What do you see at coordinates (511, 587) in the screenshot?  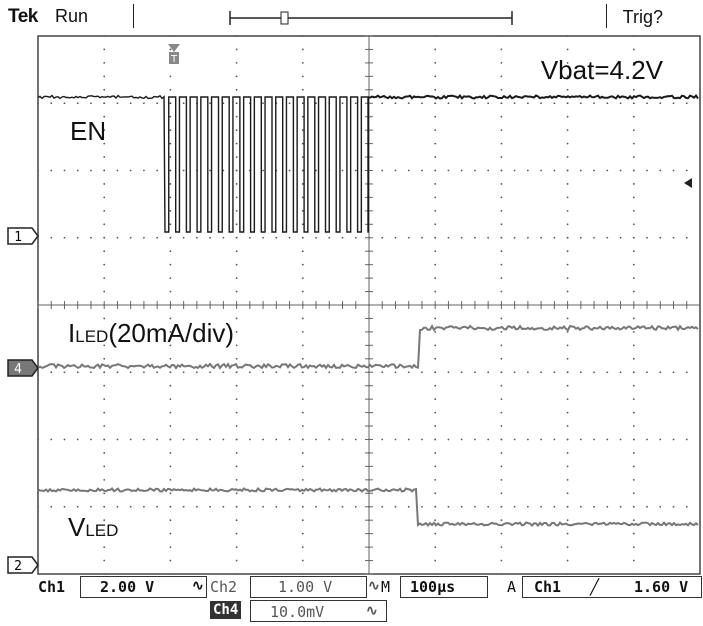 I see `trigger-mode: A` at bounding box center [511, 587].